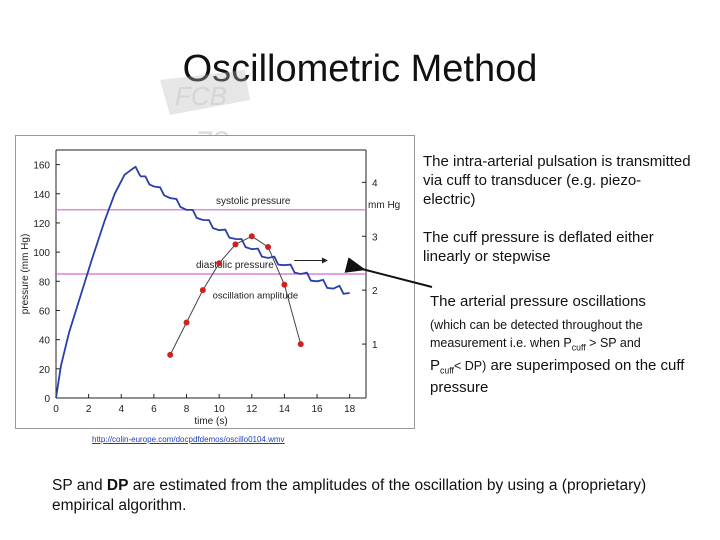  What do you see at coordinates (41, 166) in the screenshot?
I see `y-tick-label: 160` at bounding box center [41, 166].